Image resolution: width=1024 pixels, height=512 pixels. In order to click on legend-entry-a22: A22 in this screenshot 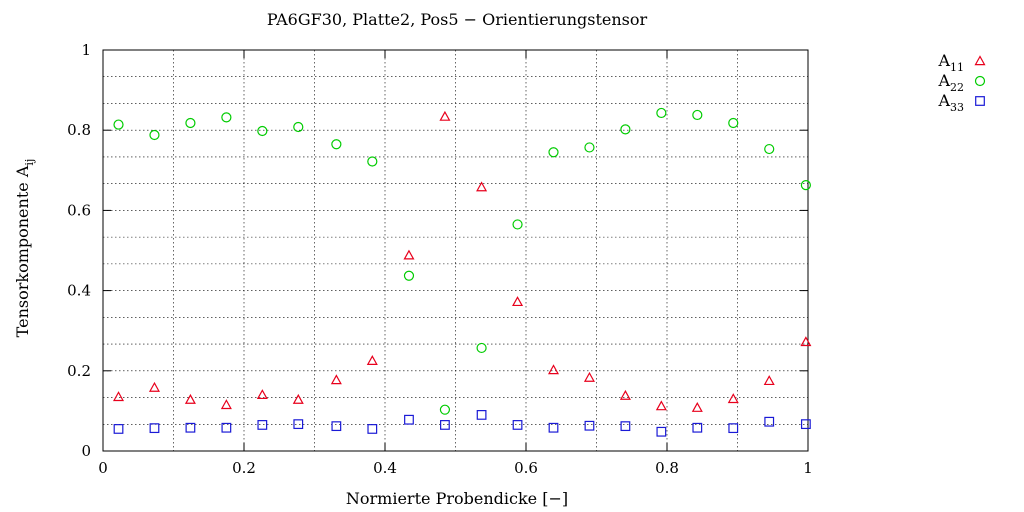, I will do `click(961, 82)`.